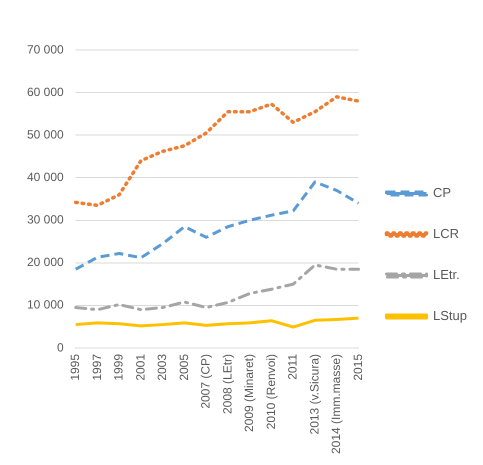 This screenshot has width=483, height=465. I want to click on legend-label: LEtr., so click(446, 274).